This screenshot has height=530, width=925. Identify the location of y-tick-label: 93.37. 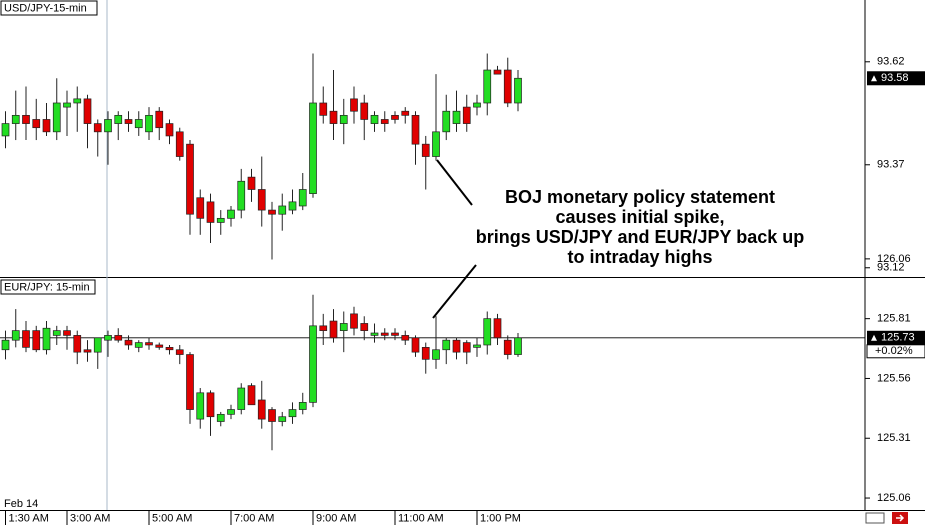
(891, 165).